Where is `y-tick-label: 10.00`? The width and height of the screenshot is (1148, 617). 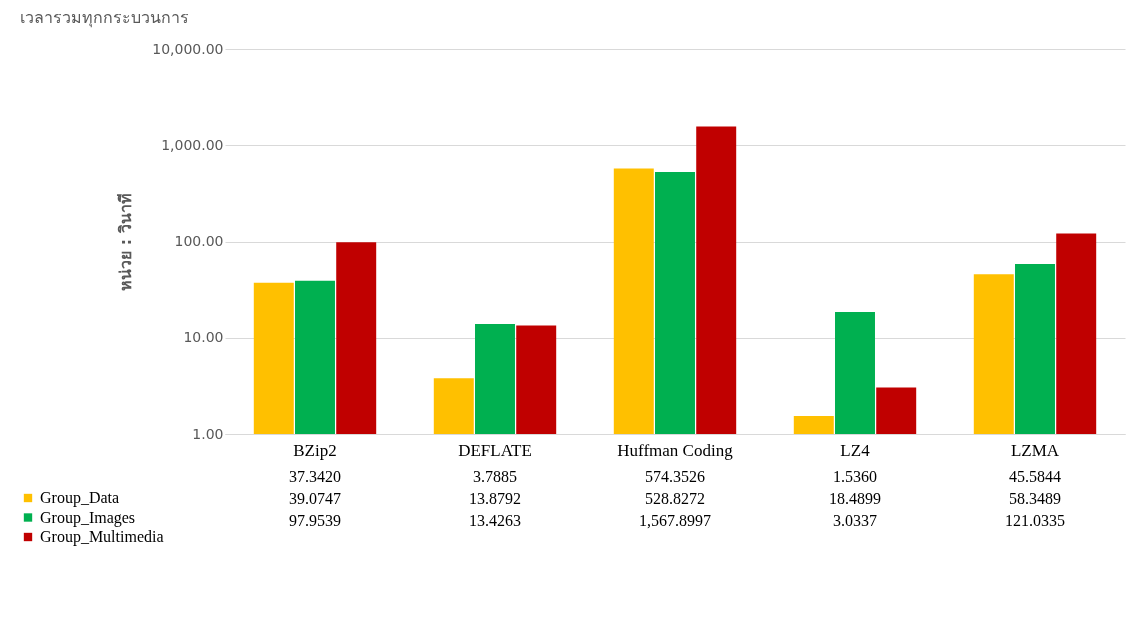
y-tick-label: 10.00 is located at coordinates (203, 337).